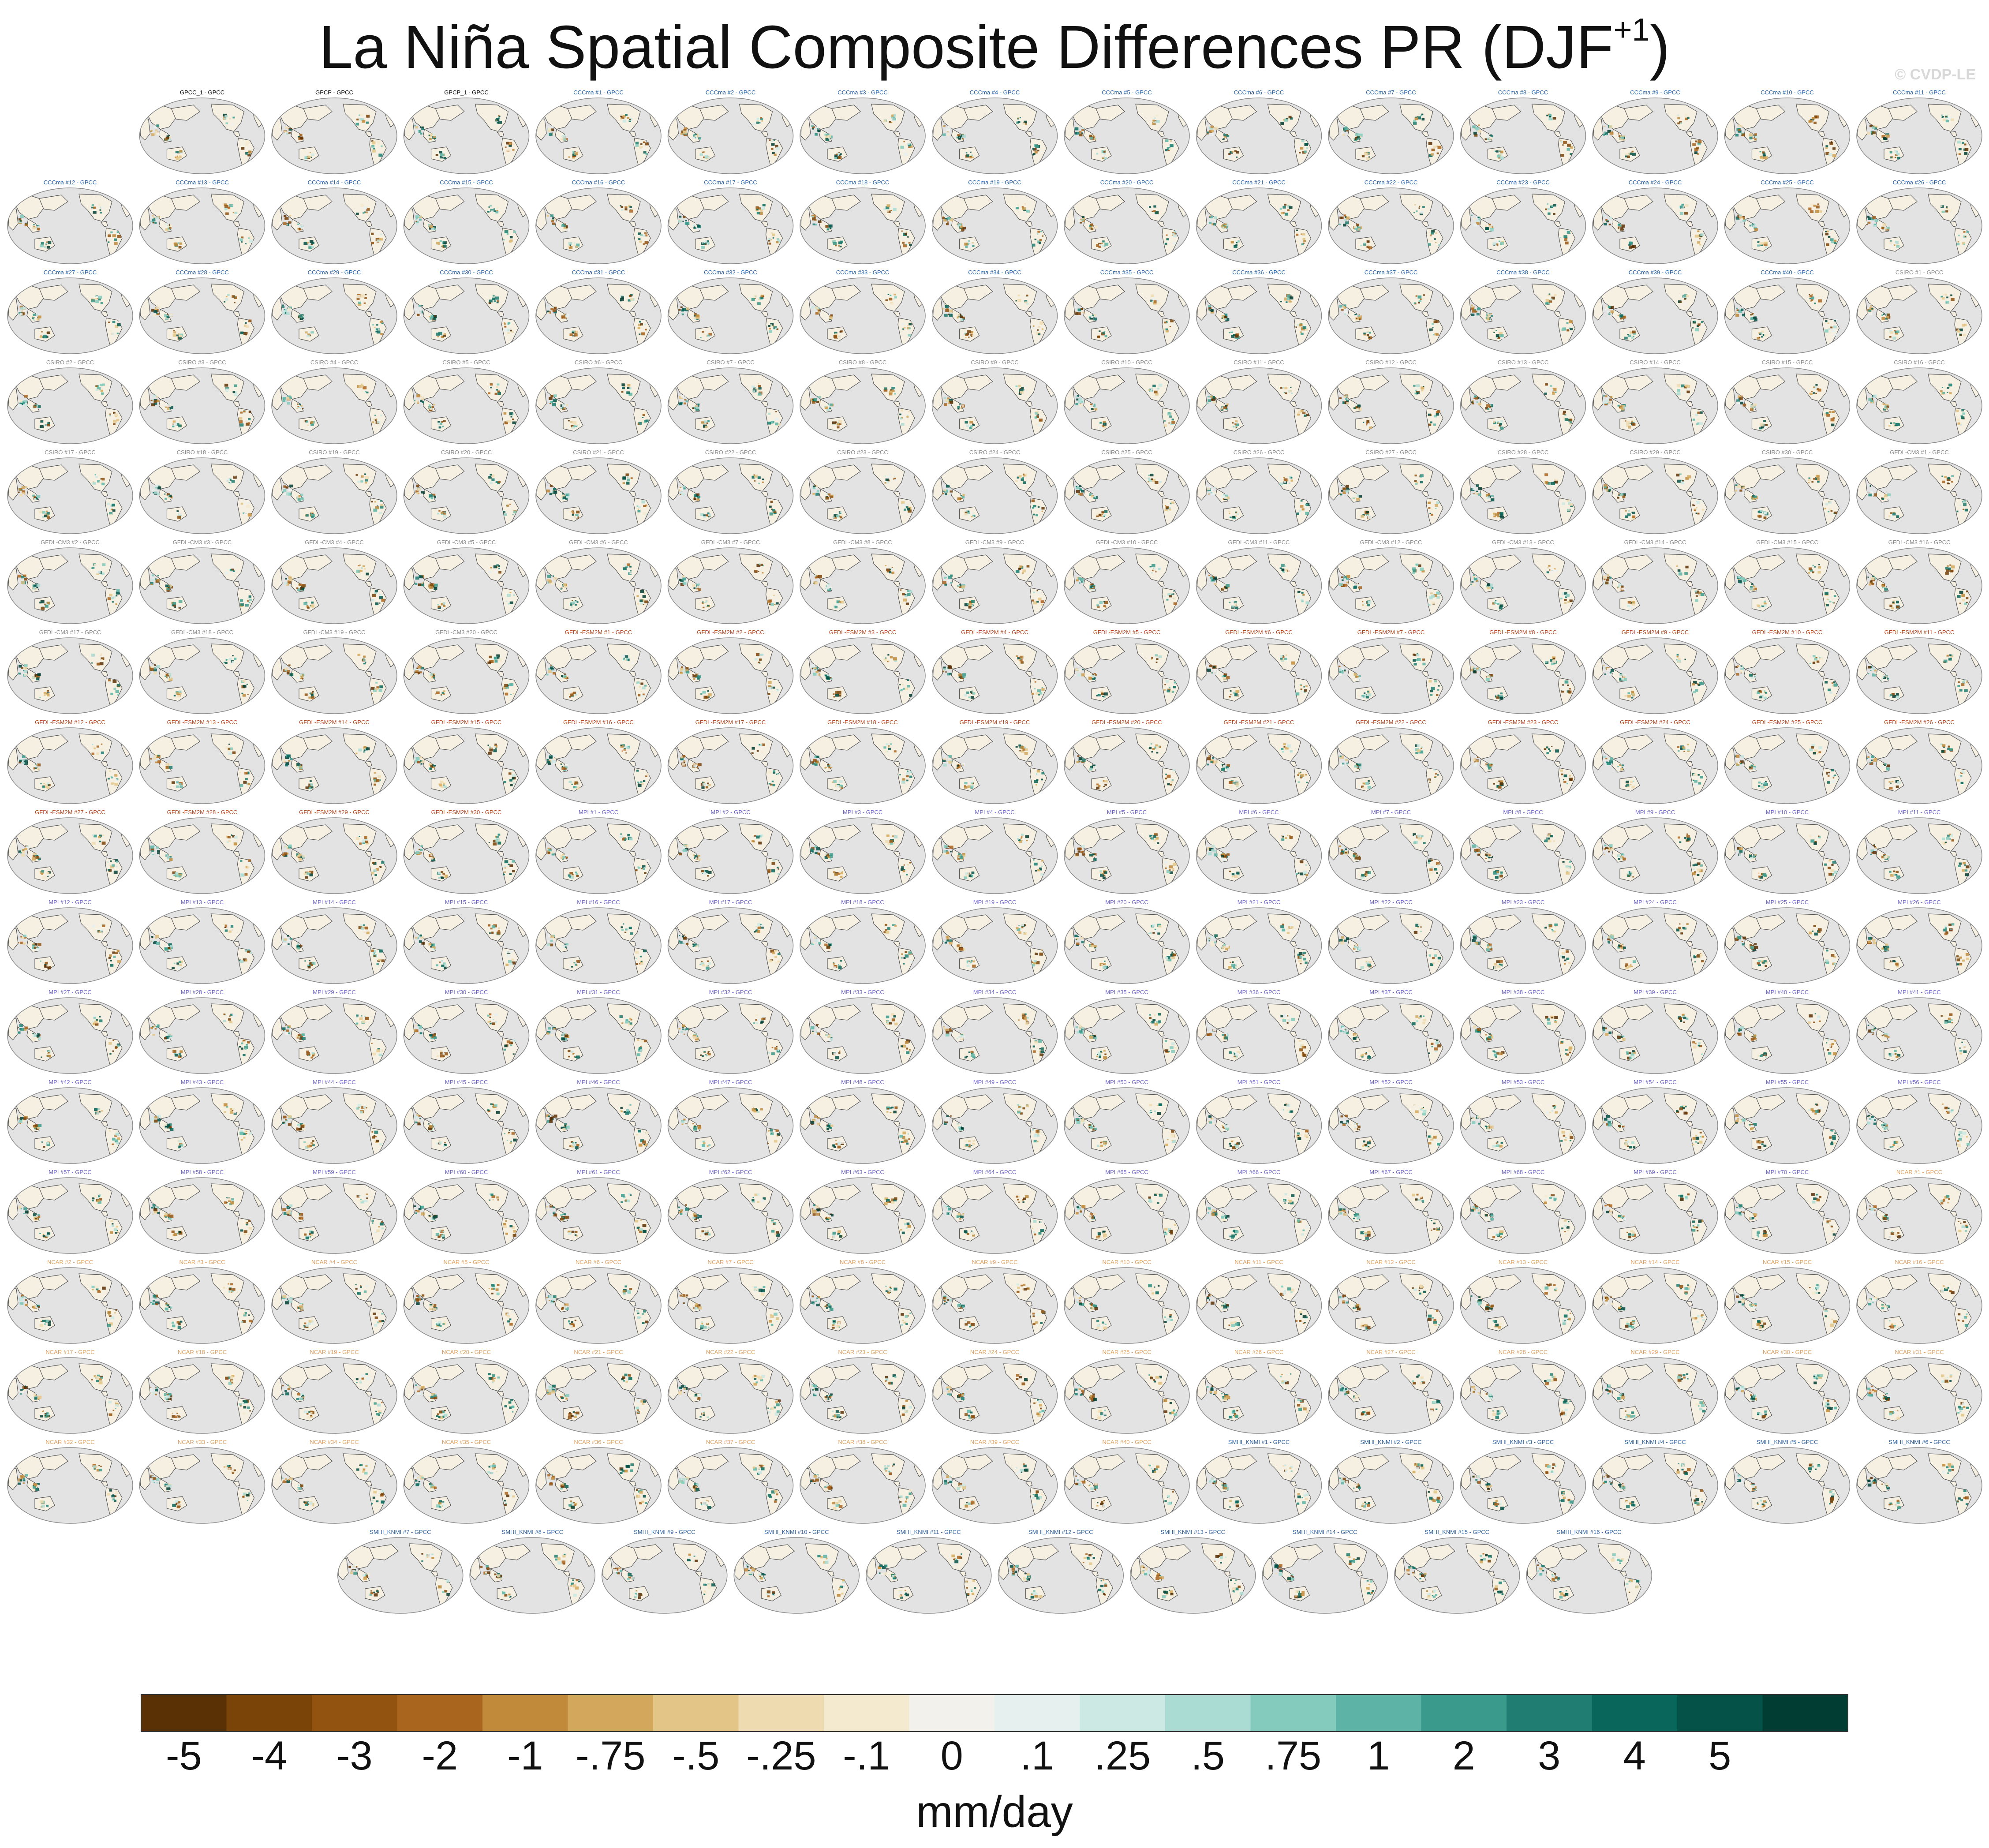 The width and height of the screenshot is (1989, 1848). Describe the element at coordinates (70, 182) in the screenshot. I see `map-panel-label: CCCma #12 - GPCC` at that location.